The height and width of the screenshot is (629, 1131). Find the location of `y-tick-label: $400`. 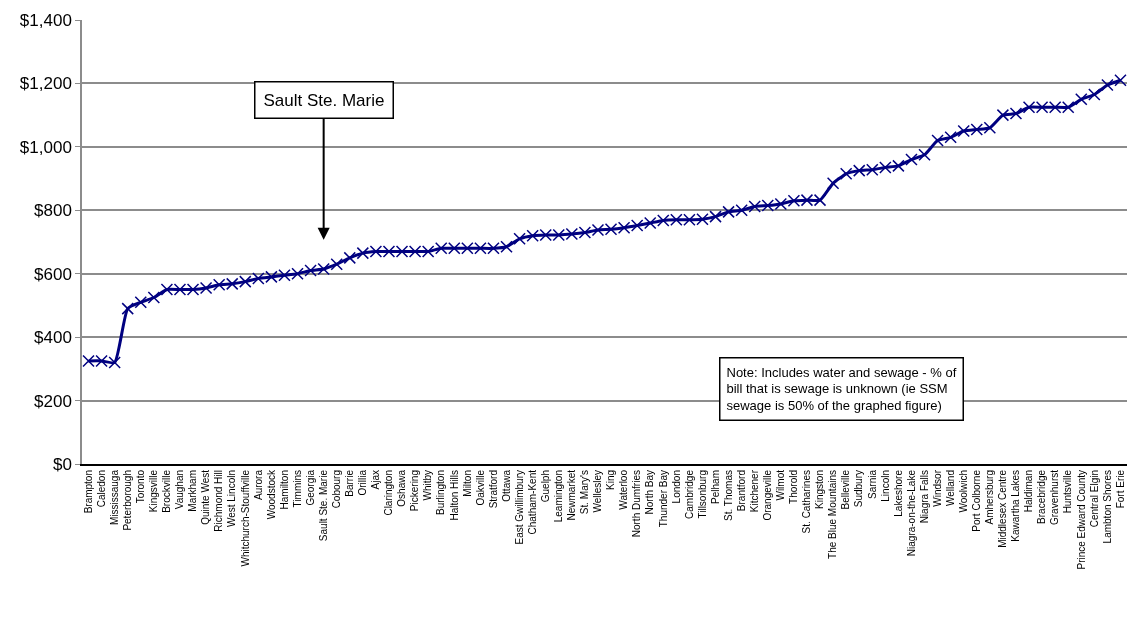

y-tick-label: $400 is located at coordinates (53, 338).